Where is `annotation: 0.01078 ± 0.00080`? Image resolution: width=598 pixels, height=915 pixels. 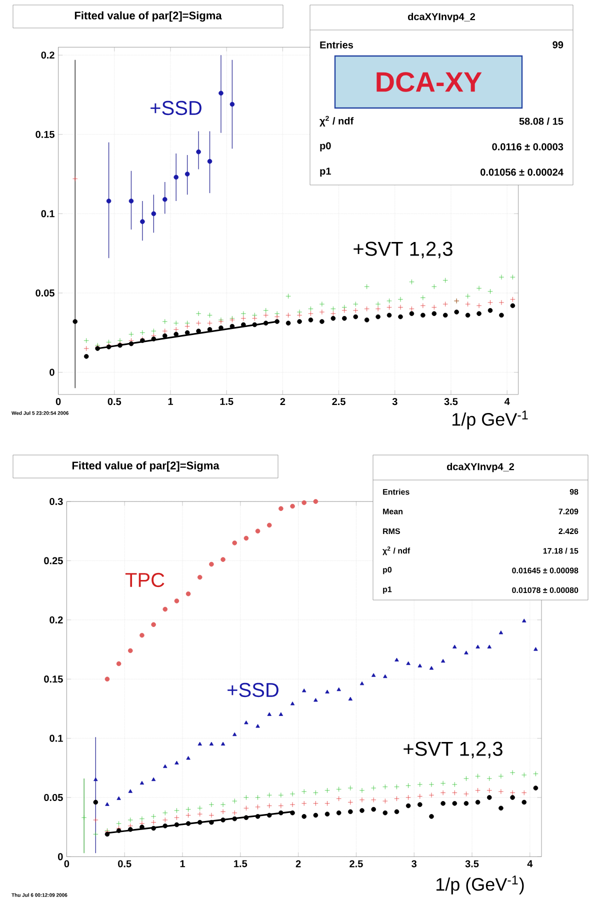 annotation: 0.01078 ± 0.00080 is located at coordinates (545, 590).